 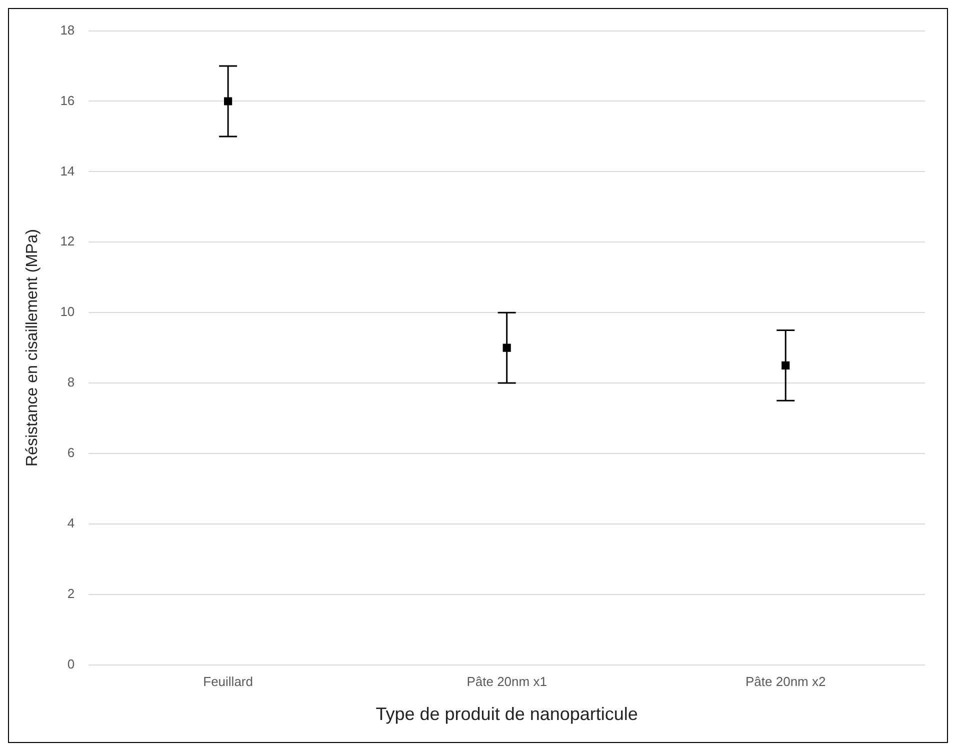 What do you see at coordinates (67, 100) in the screenshot?
I see `y-tick-label: 16` at bounding box center [67, 100].